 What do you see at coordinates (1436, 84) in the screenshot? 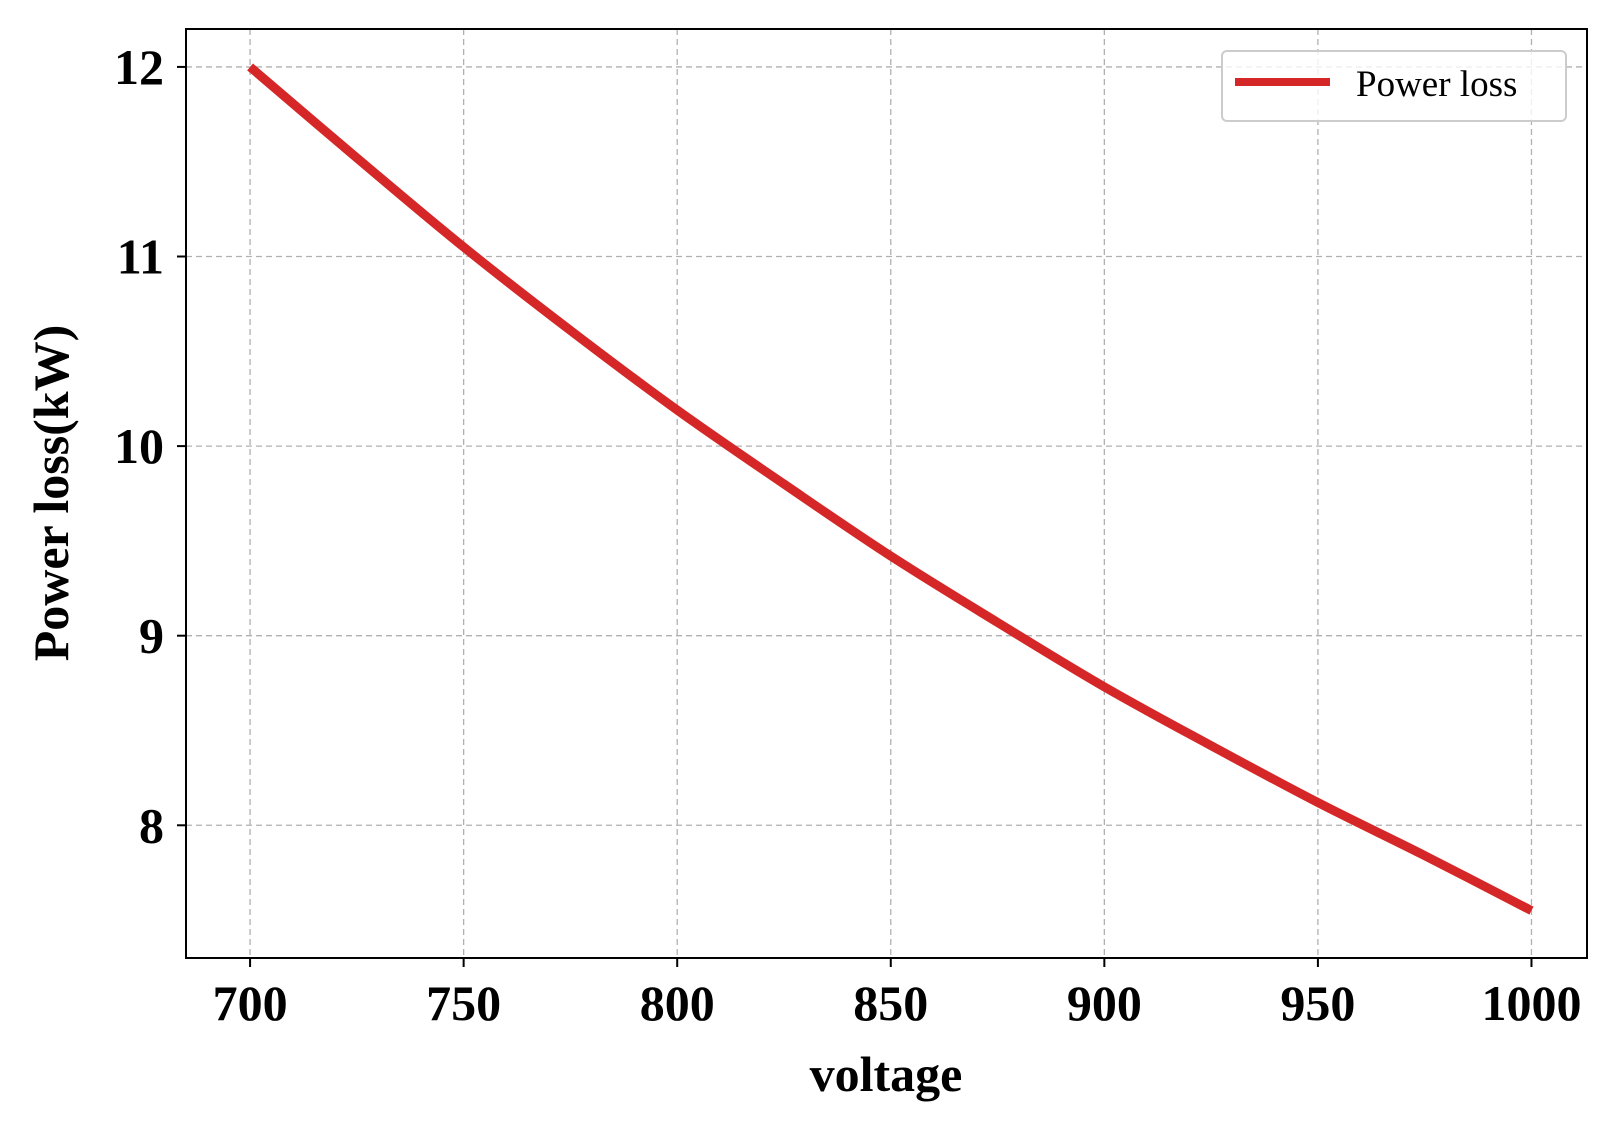
I see `legend-label: Power loss` at bounding box center [1436, 84].